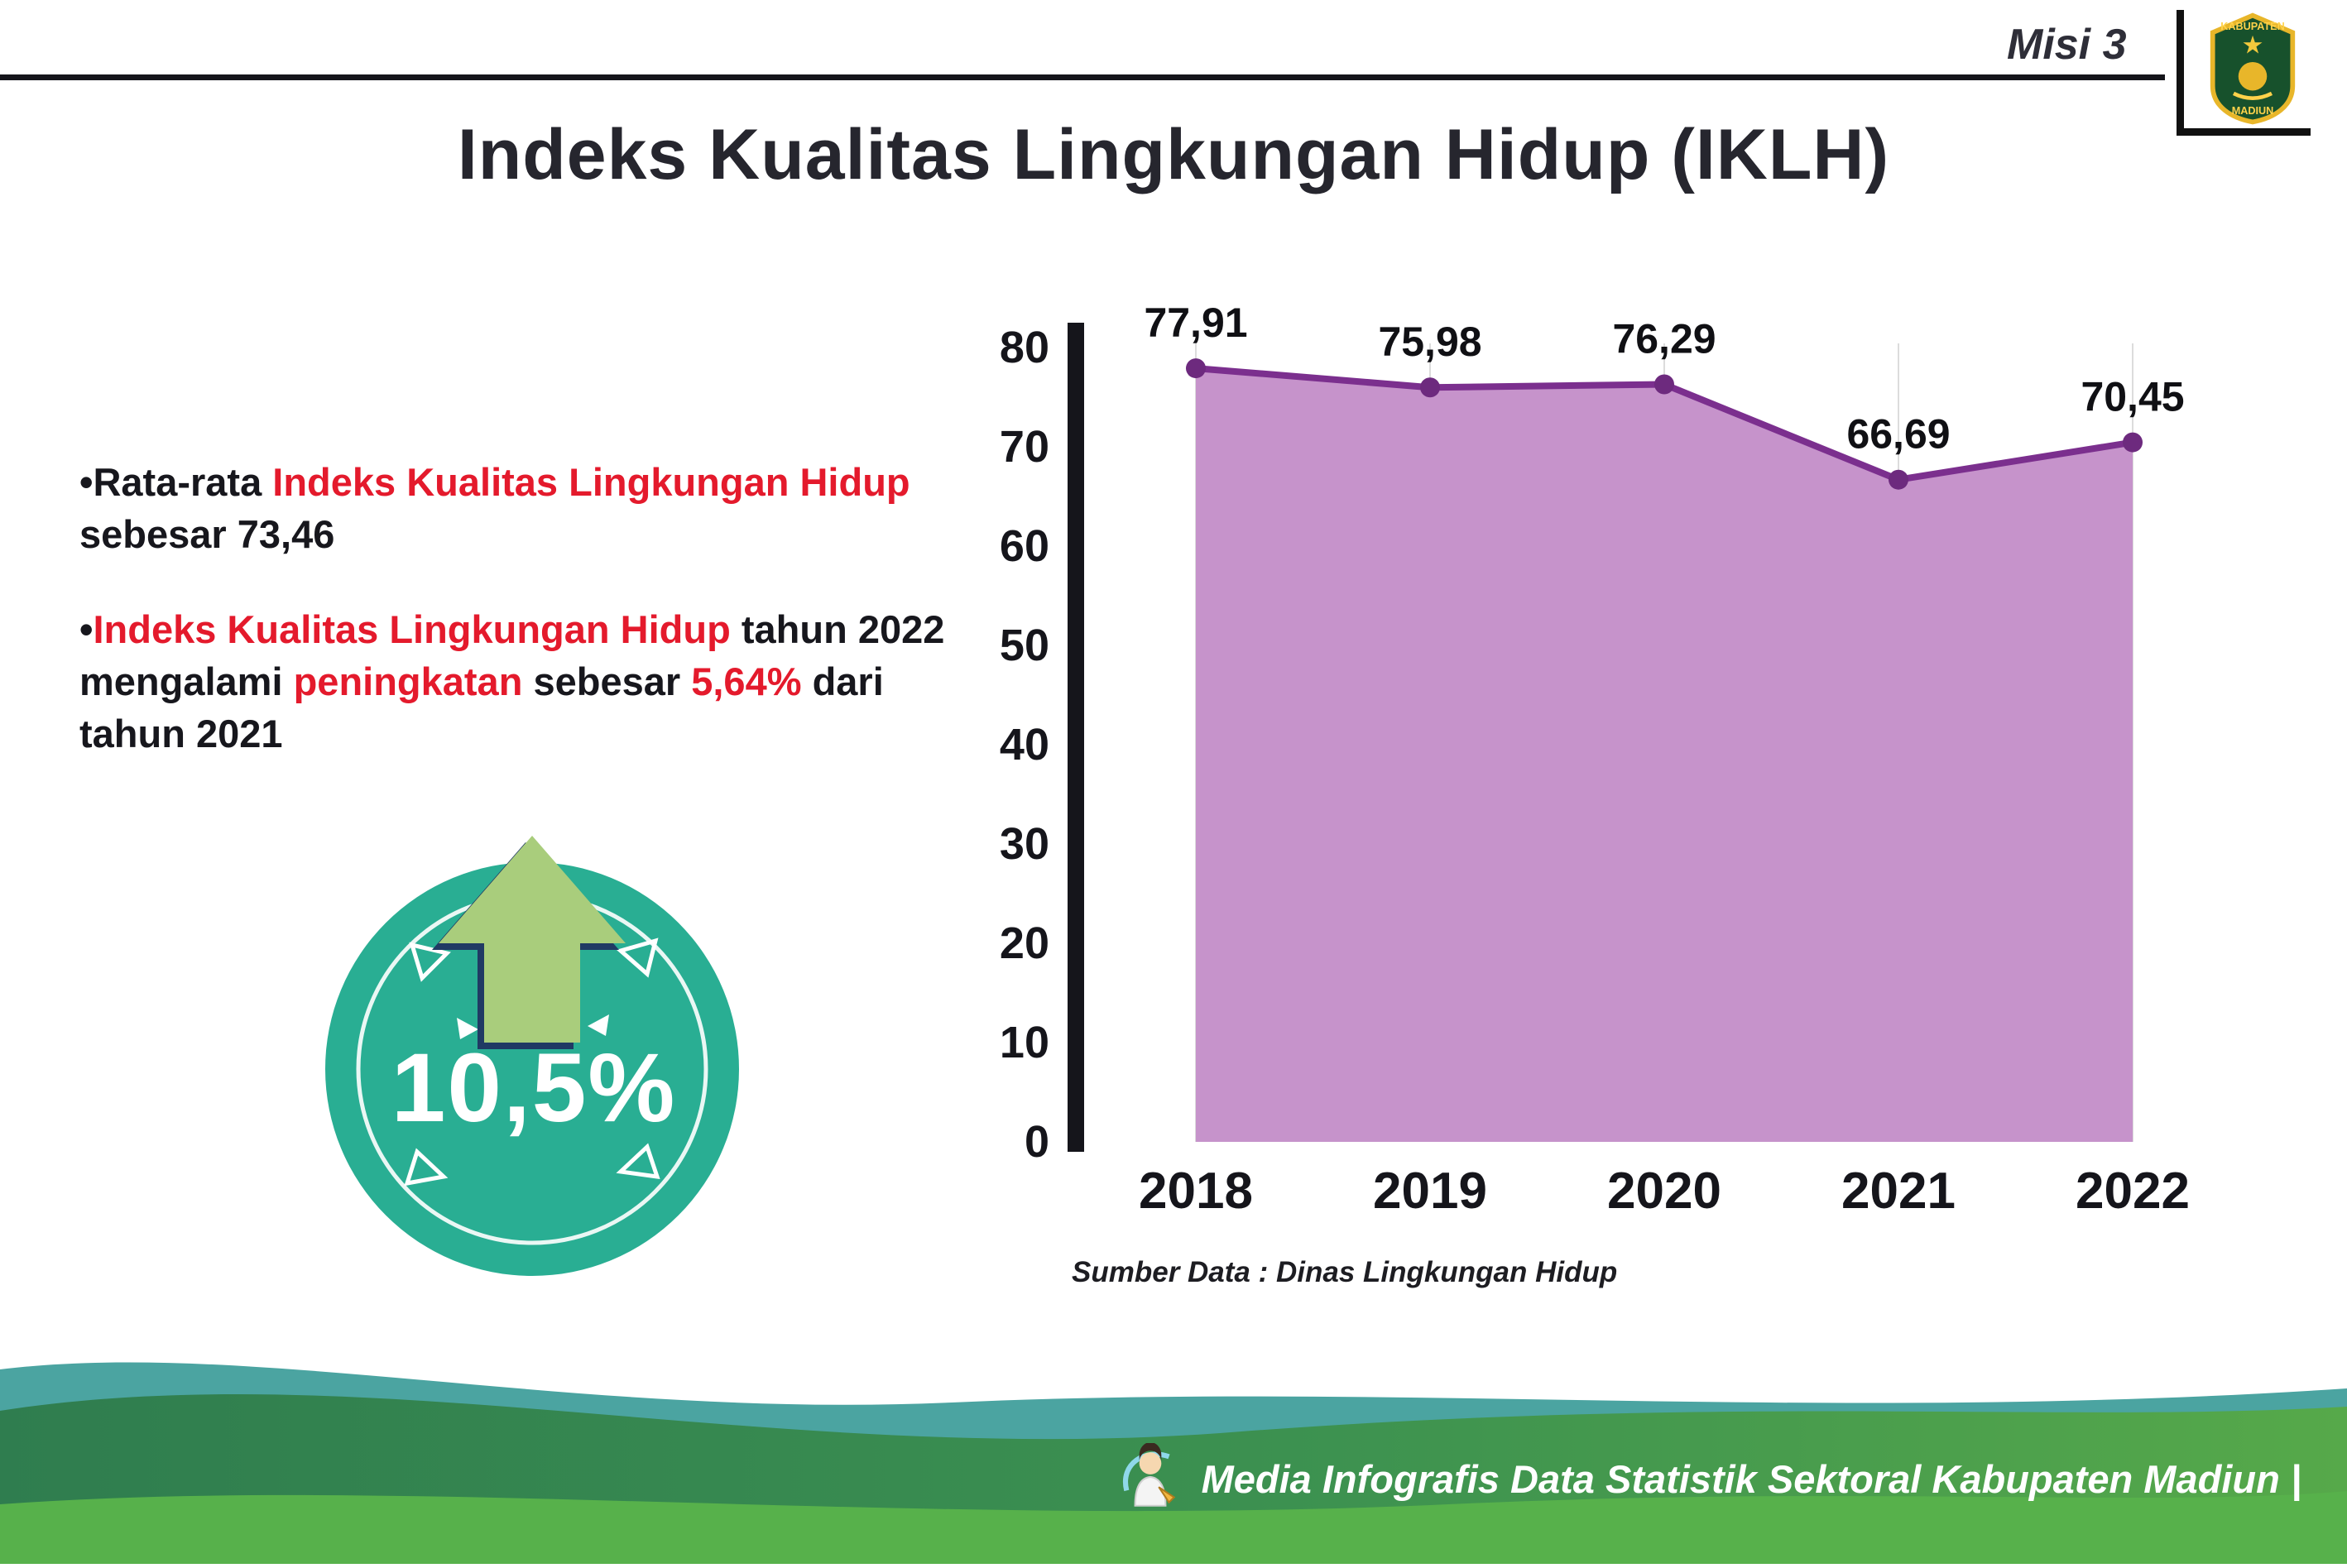 Image resolution: width=2347 pixels, height=1568 pixels. I want to click on misi-label: Misi 3, so click(2067, 45).